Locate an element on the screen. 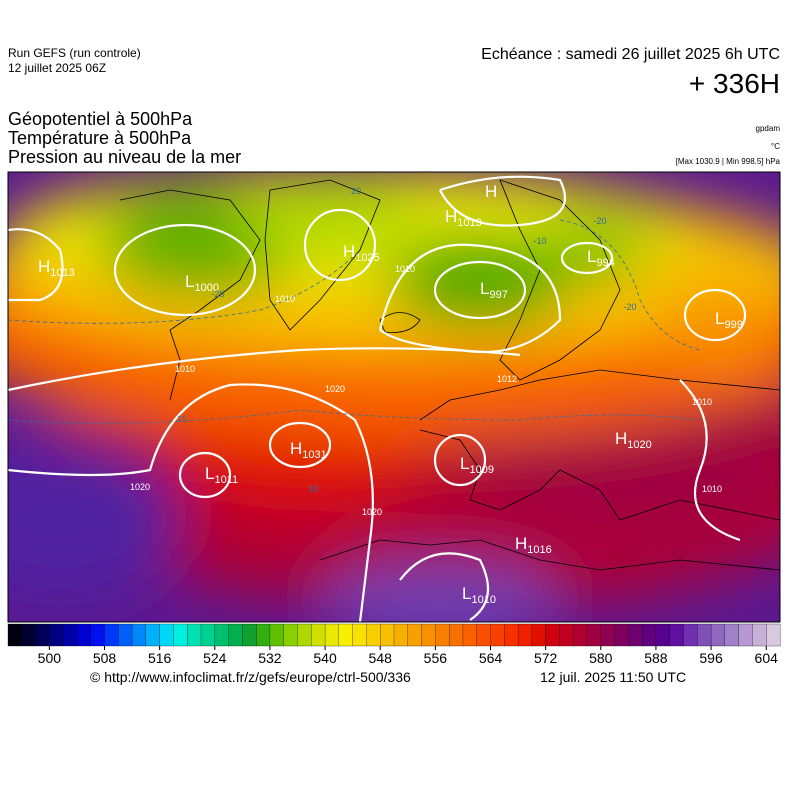 Image resolution: width=788 pixels, height=789 pixels. pressure-center: H1013 is located at coordinates (463, 218).